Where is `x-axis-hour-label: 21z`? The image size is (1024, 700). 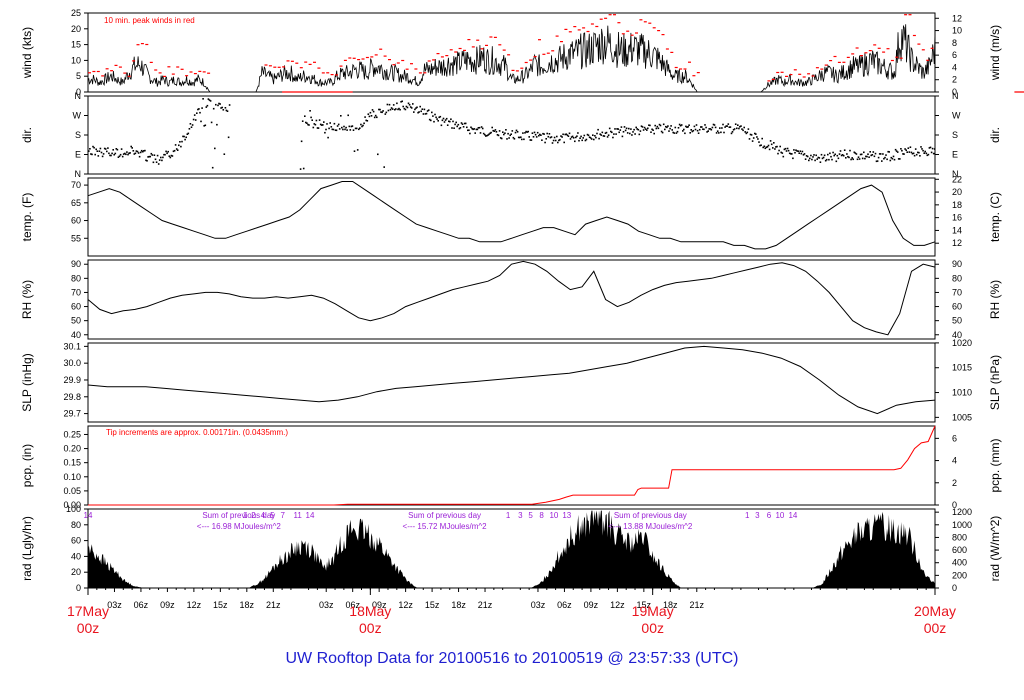
x-axis-hour-label: 21z is located at coordinates (485, 605).